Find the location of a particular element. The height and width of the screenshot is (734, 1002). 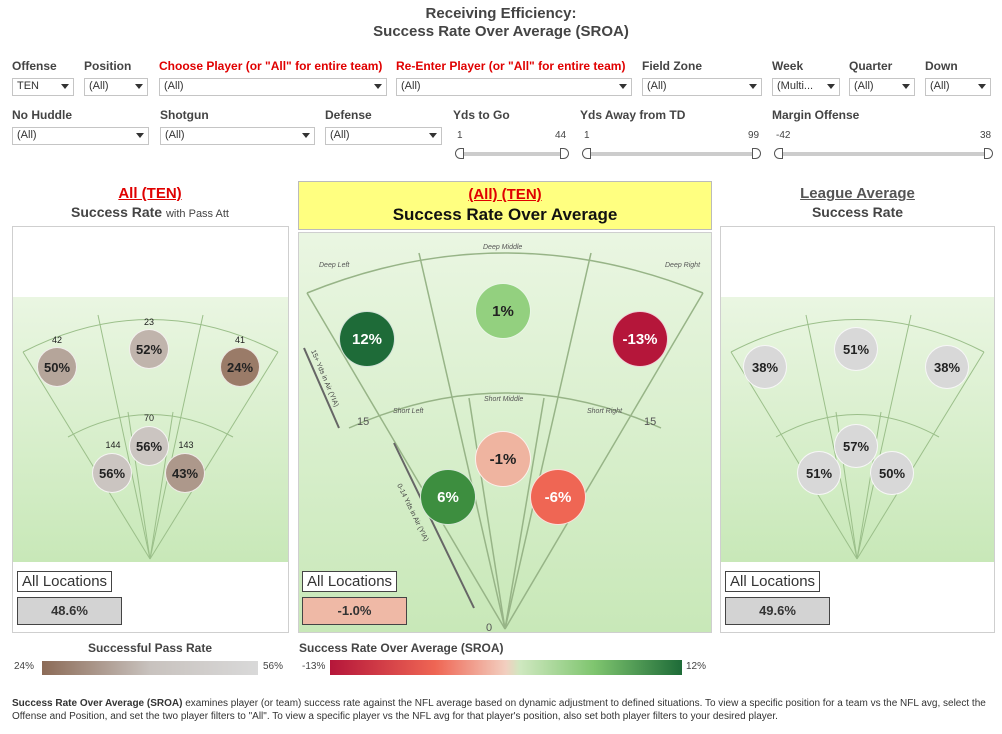

no-huddle-dropdown: (All) is located at coordinates (80, 136).